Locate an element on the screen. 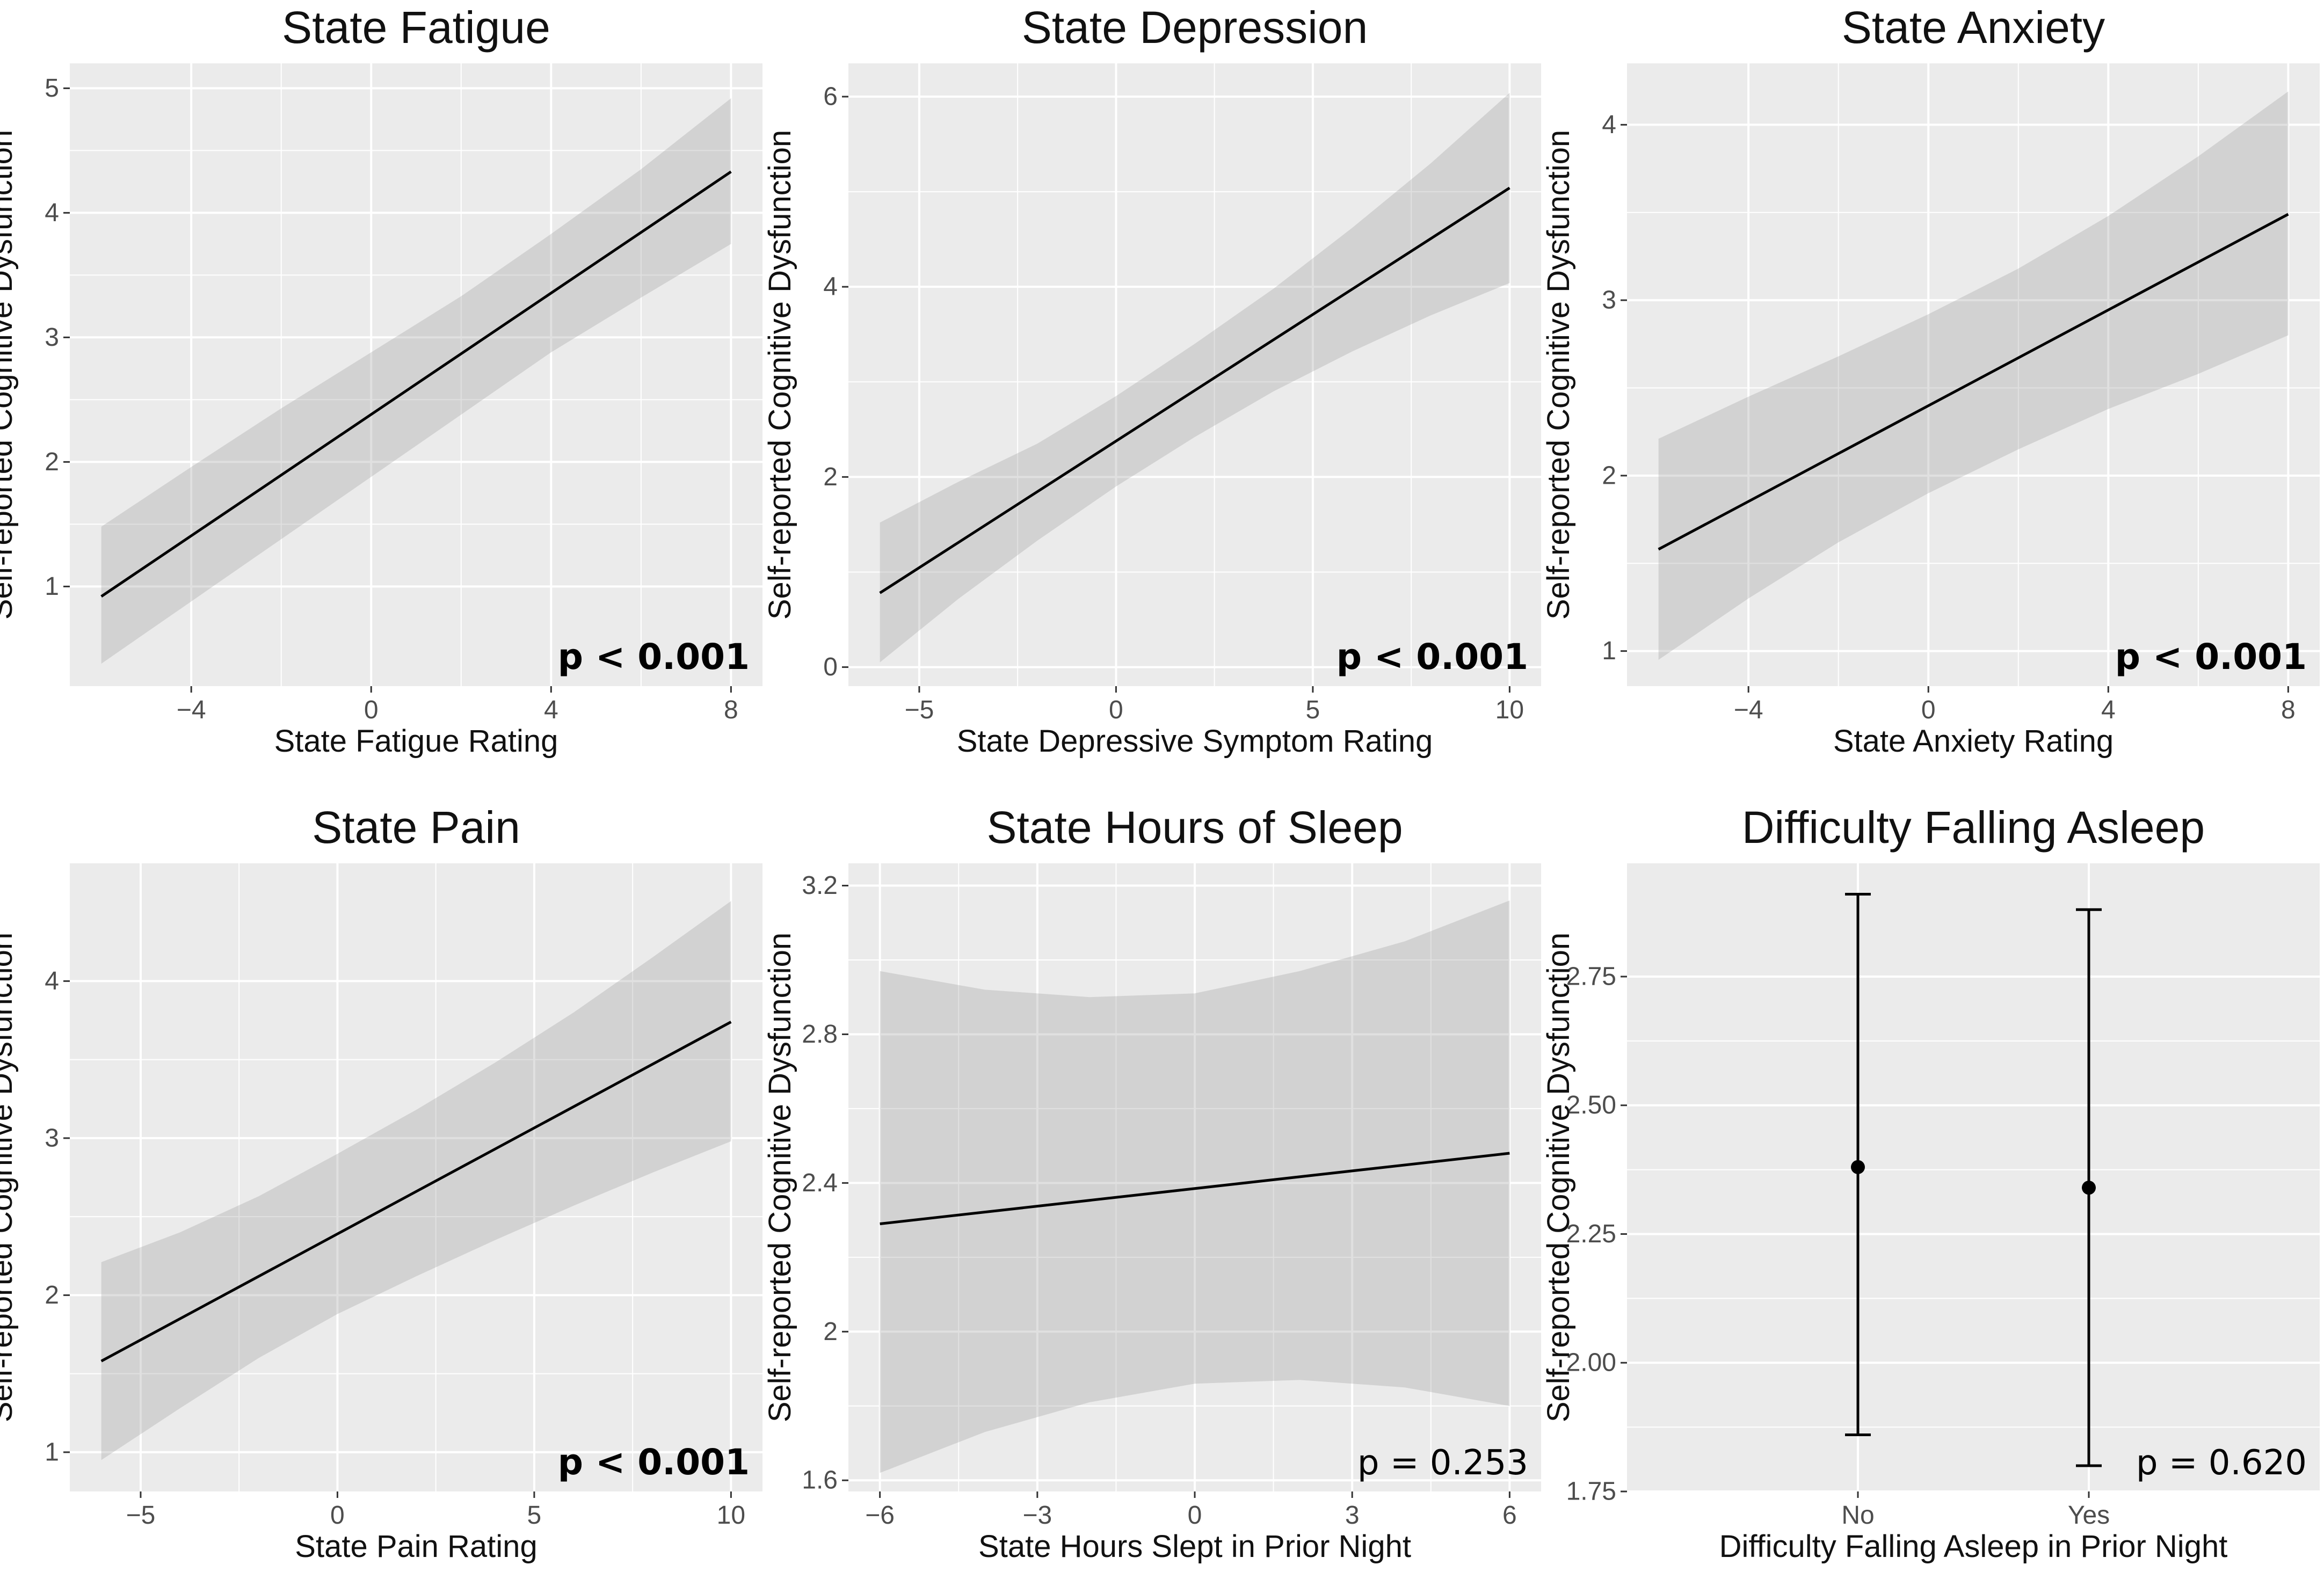 The width and height of the screenshot is (2324, 1572). panel-title: Difficulty Falling Asleep is located at coordinates (1974, 827).